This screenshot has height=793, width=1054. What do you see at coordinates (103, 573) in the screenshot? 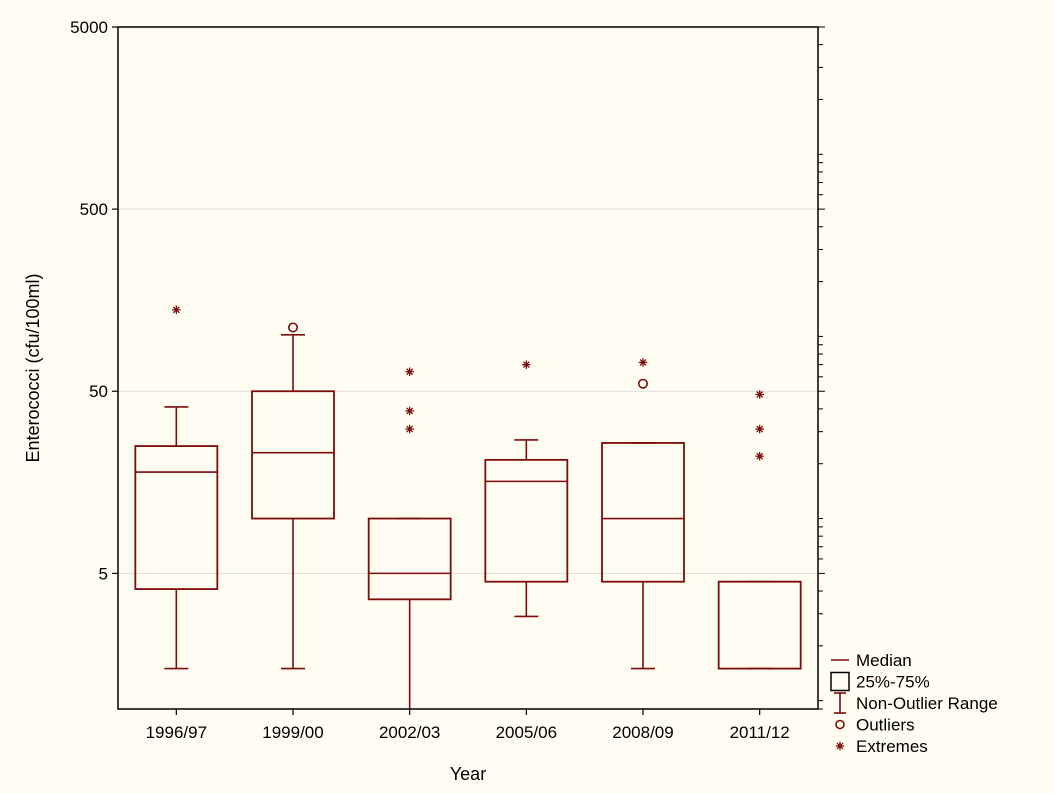
I see `y-tick-label: 5` at bounding box center [103, 573].